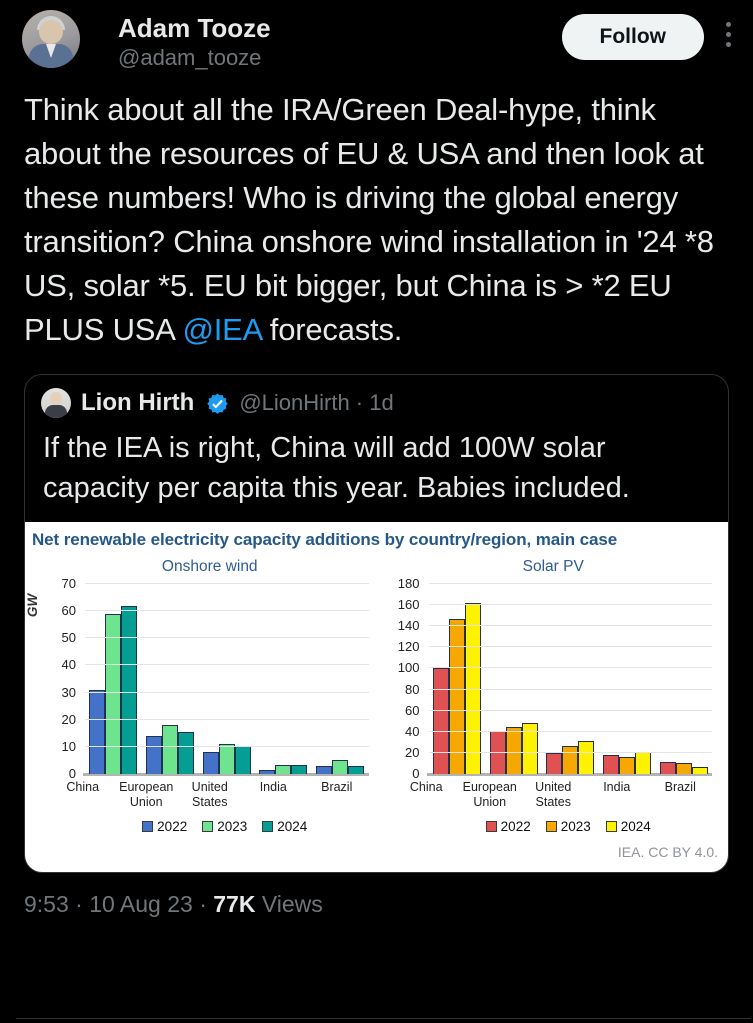 The image size is (753, 1023). Describe the element at coordinates (222, 329) in the screenshot. I see `mention-link-iea: @IEA` at that location.